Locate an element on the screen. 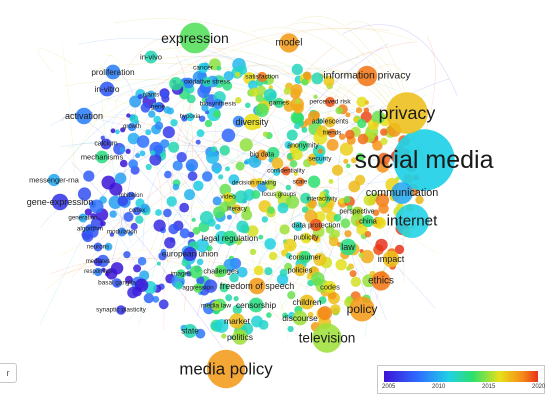 This screenshot has width=546, height=397. term-label: inhibition is located at coordinates (131, 196).